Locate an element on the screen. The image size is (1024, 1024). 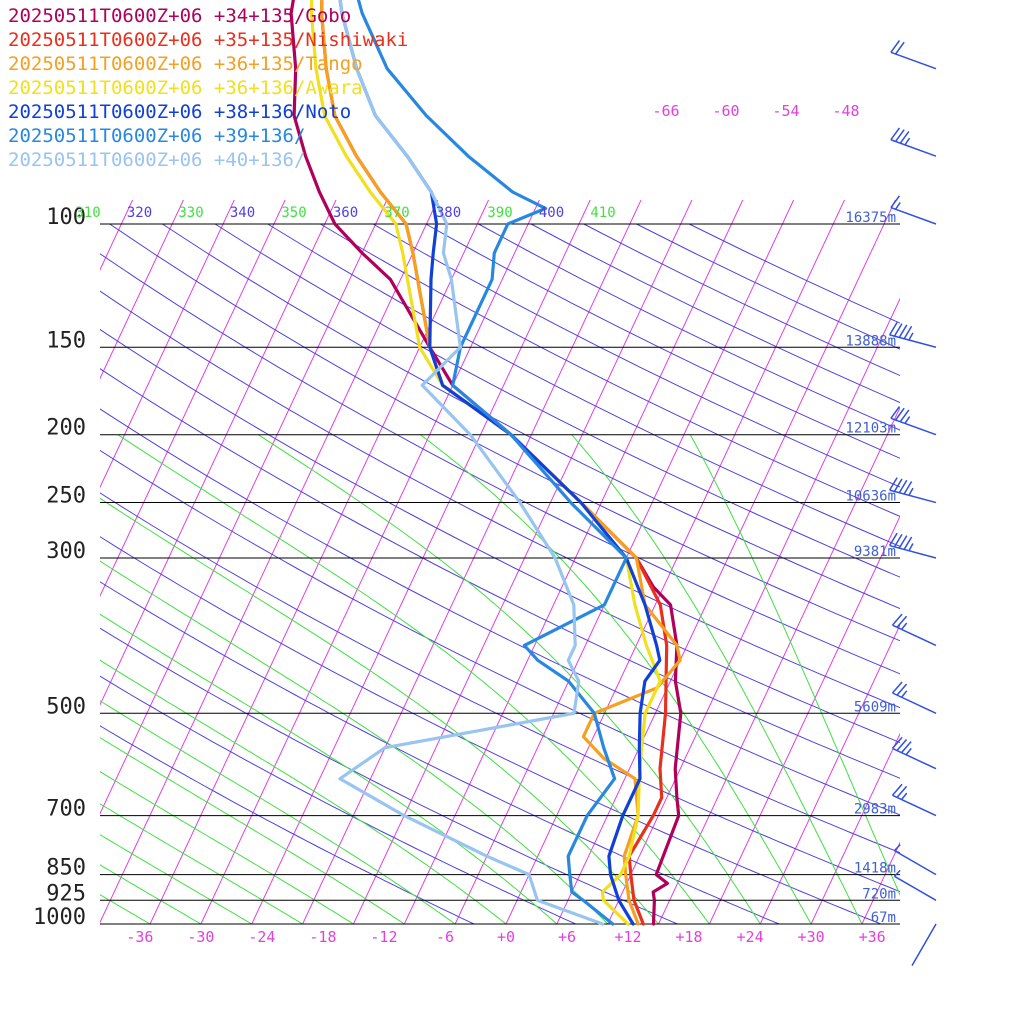
height-label: 67m is located at coordinates (883, 918).